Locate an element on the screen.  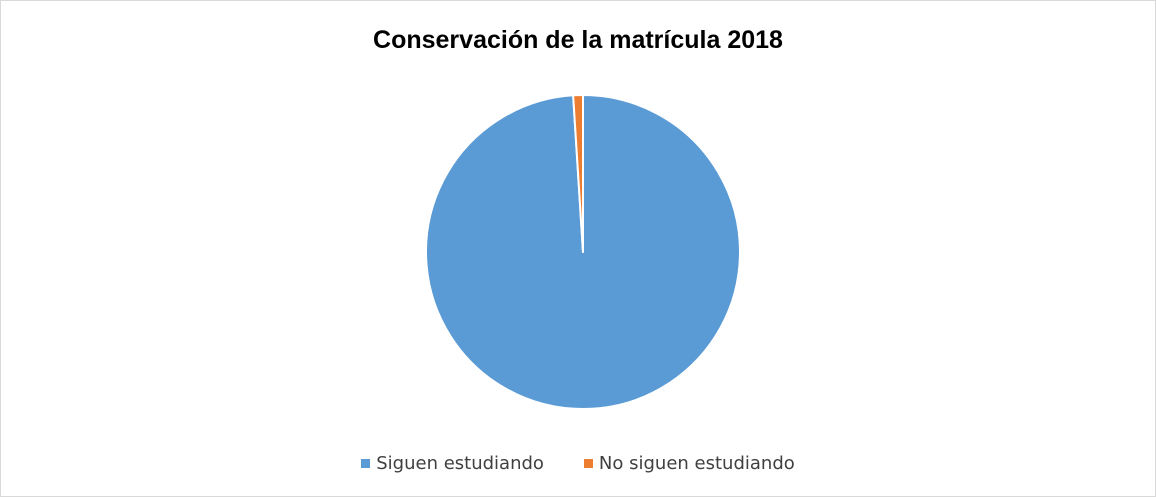
legend-item-siguen-estudiando: Siguen estudiando is located at coordinates (452, 463).